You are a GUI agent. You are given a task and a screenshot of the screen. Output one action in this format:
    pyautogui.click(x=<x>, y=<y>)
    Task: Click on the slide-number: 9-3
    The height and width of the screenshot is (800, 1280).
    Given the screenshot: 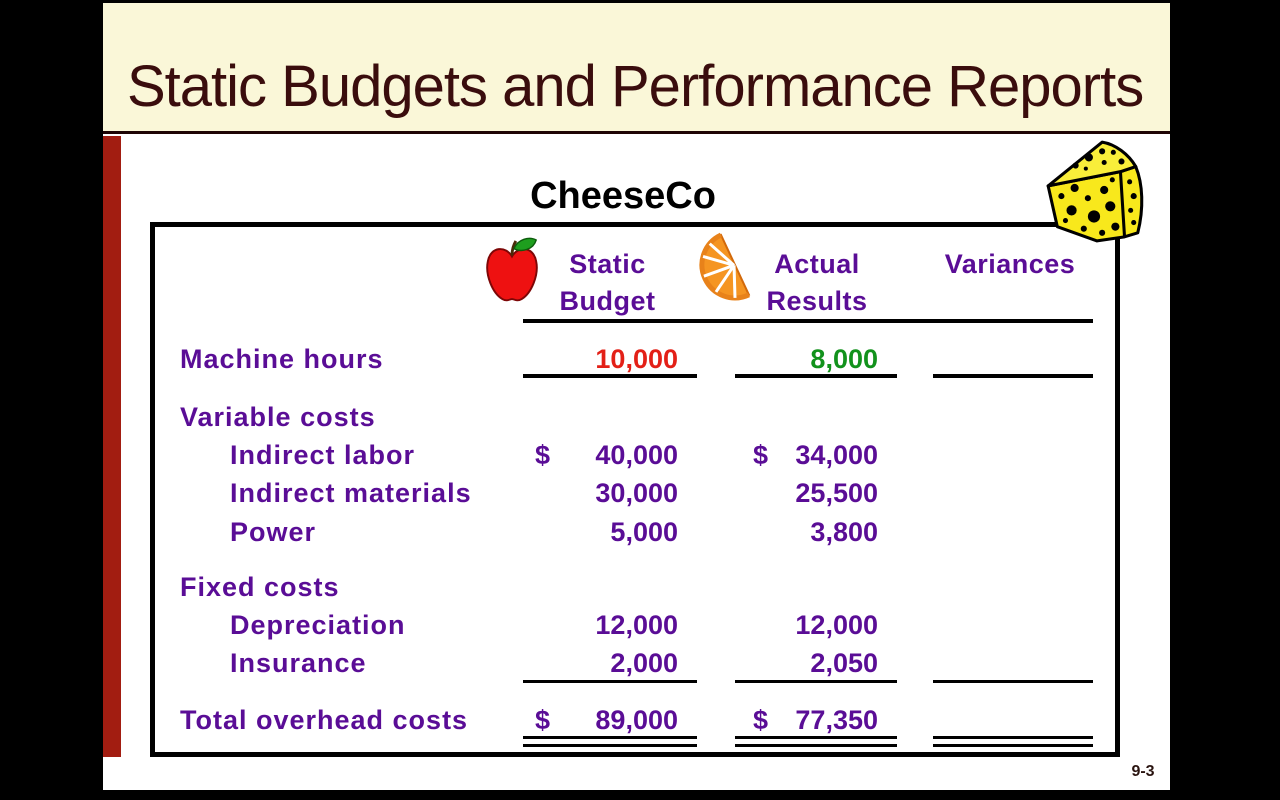 What is the action you would take?
    pyautogui.click(x=1143, y=771)
    